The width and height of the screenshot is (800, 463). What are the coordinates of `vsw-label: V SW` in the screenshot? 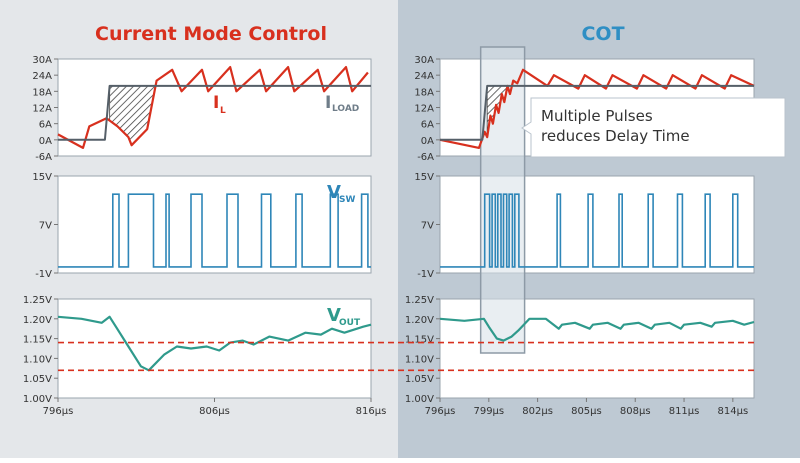 It's located at (341, 193).